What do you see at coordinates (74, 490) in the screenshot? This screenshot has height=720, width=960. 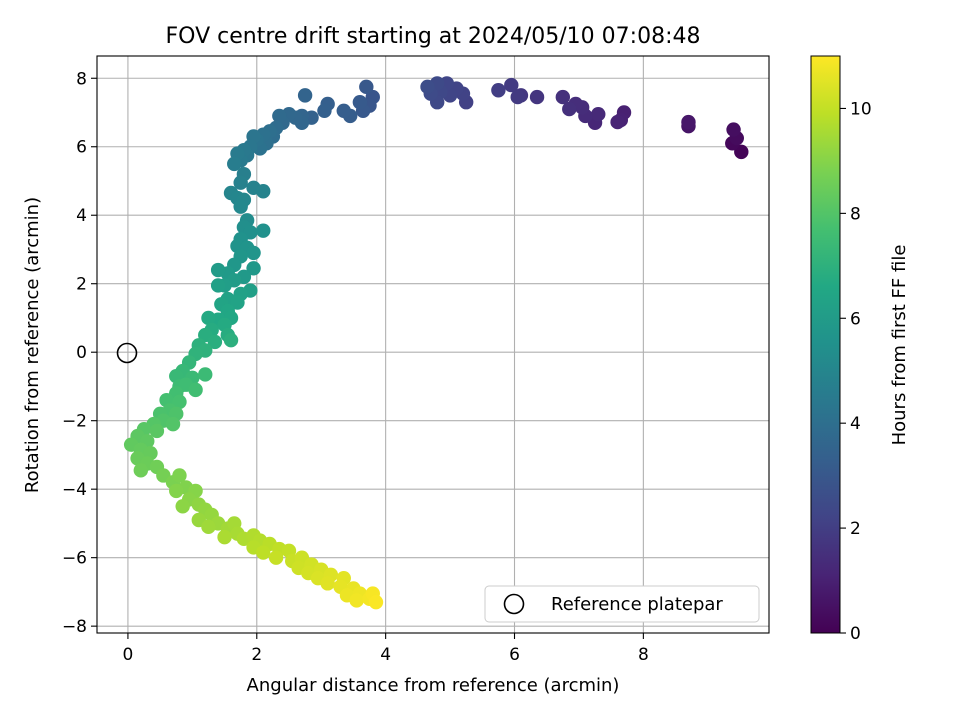 I see `y-tick-label: −4` at bounding box center [74, 490].